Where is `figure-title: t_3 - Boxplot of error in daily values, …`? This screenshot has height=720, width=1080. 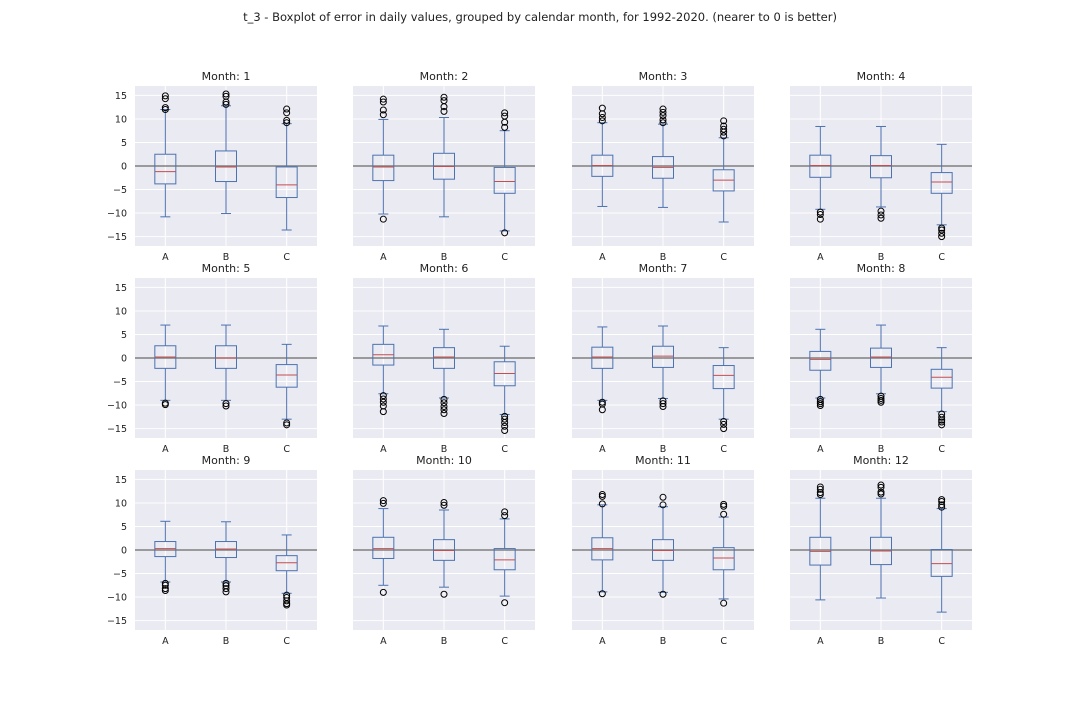
figure-title: t_3 - Boxplot of error in daily values, … is located at coordinates (540, 17).